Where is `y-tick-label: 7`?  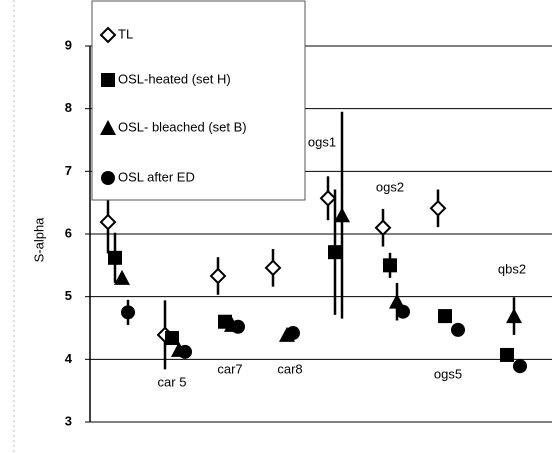
y-tick-label: 7 is located at coordinates (68, 170).